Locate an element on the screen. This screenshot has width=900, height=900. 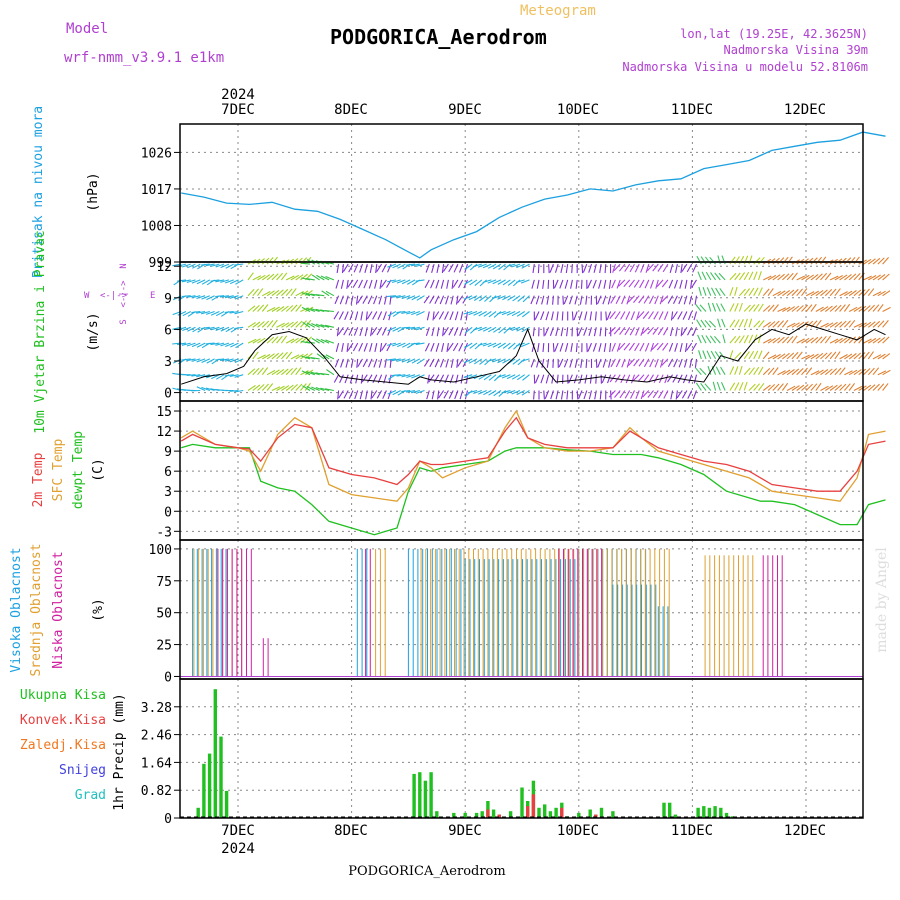
ytick-label: 3.28 is located at coordinates (156, 708).